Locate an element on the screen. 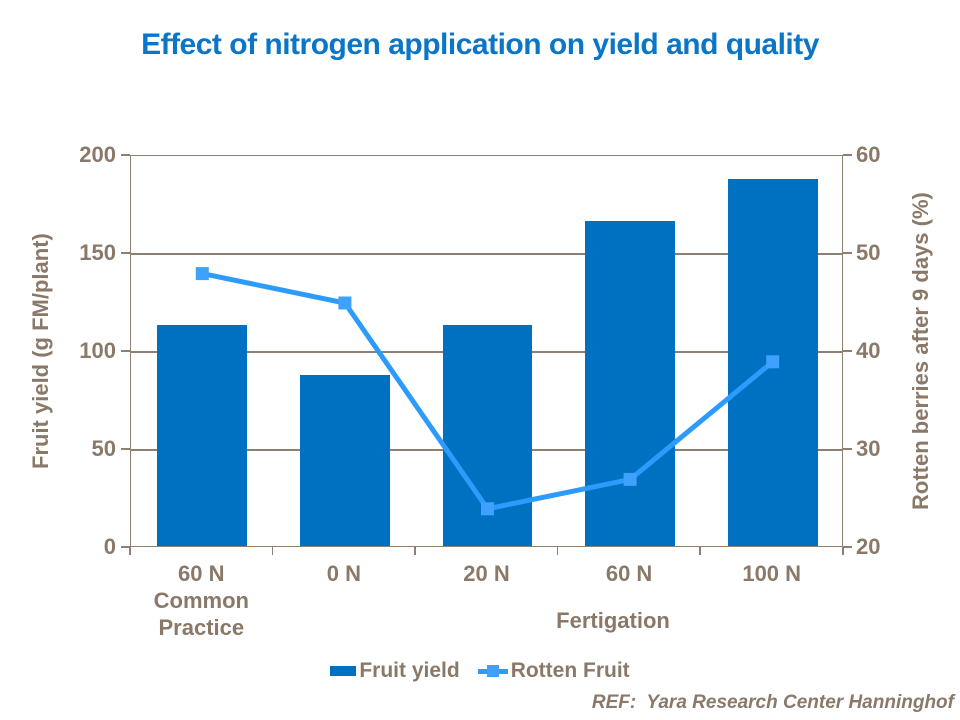 Image resolution: width=960 pixels, height=720 pixels. gridline is located at coordinates (486, 254).